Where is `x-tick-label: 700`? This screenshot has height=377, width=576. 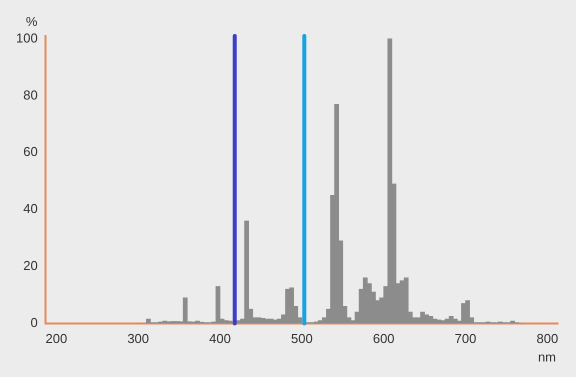 x-tick-label: 700 is located at coordinates (465, 338).